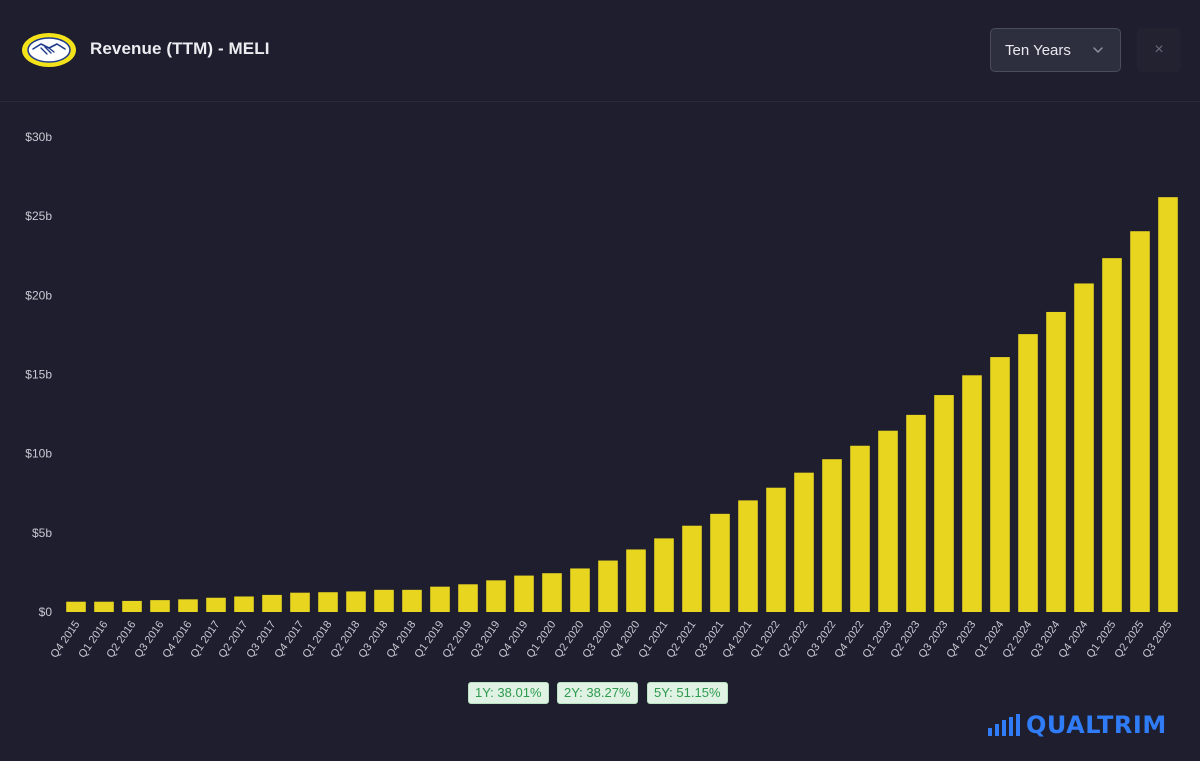  I want to click on y-axis: $0 $5b $10b $15b $20b $25b $30b, so click(38, 374).